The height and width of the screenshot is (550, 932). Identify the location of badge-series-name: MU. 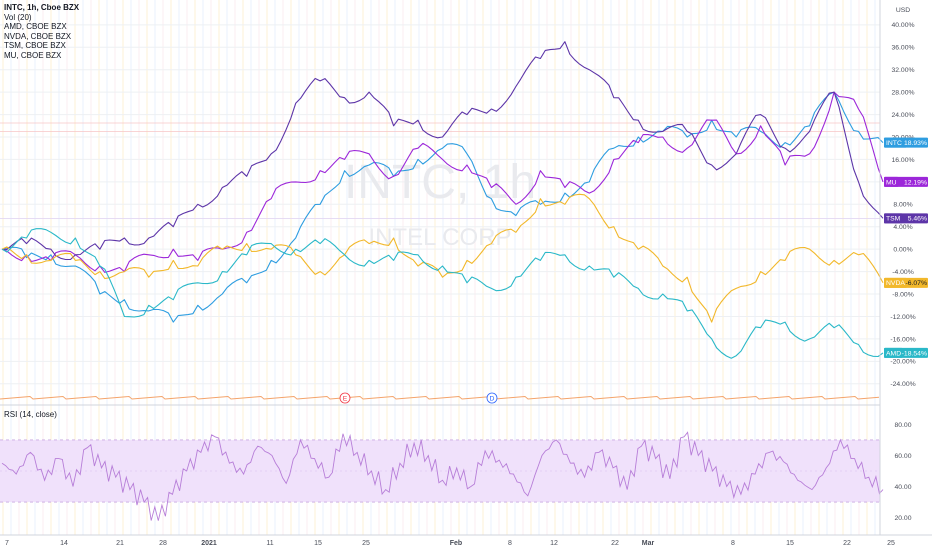
(891, 182).